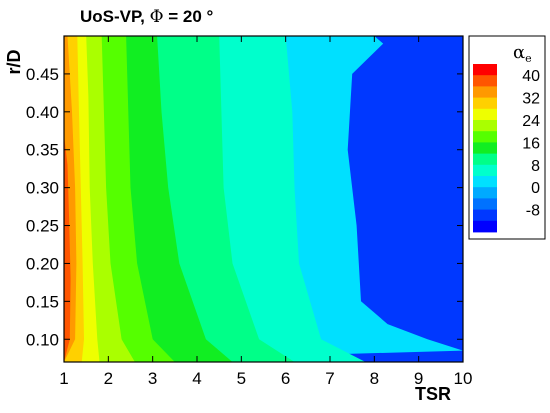 The image size is (550, 413). Describe the element at coordinates (157, 17) in the screenshot. I see `title-phi-symbol: Φ` at that location.